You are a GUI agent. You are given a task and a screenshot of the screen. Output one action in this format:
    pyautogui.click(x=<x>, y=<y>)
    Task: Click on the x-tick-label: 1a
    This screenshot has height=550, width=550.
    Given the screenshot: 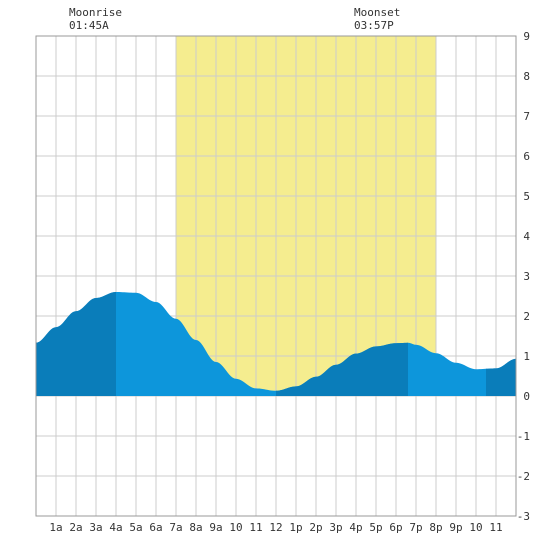 What is the action you would take?
    pyautogui.click(x=55, y=527)
    